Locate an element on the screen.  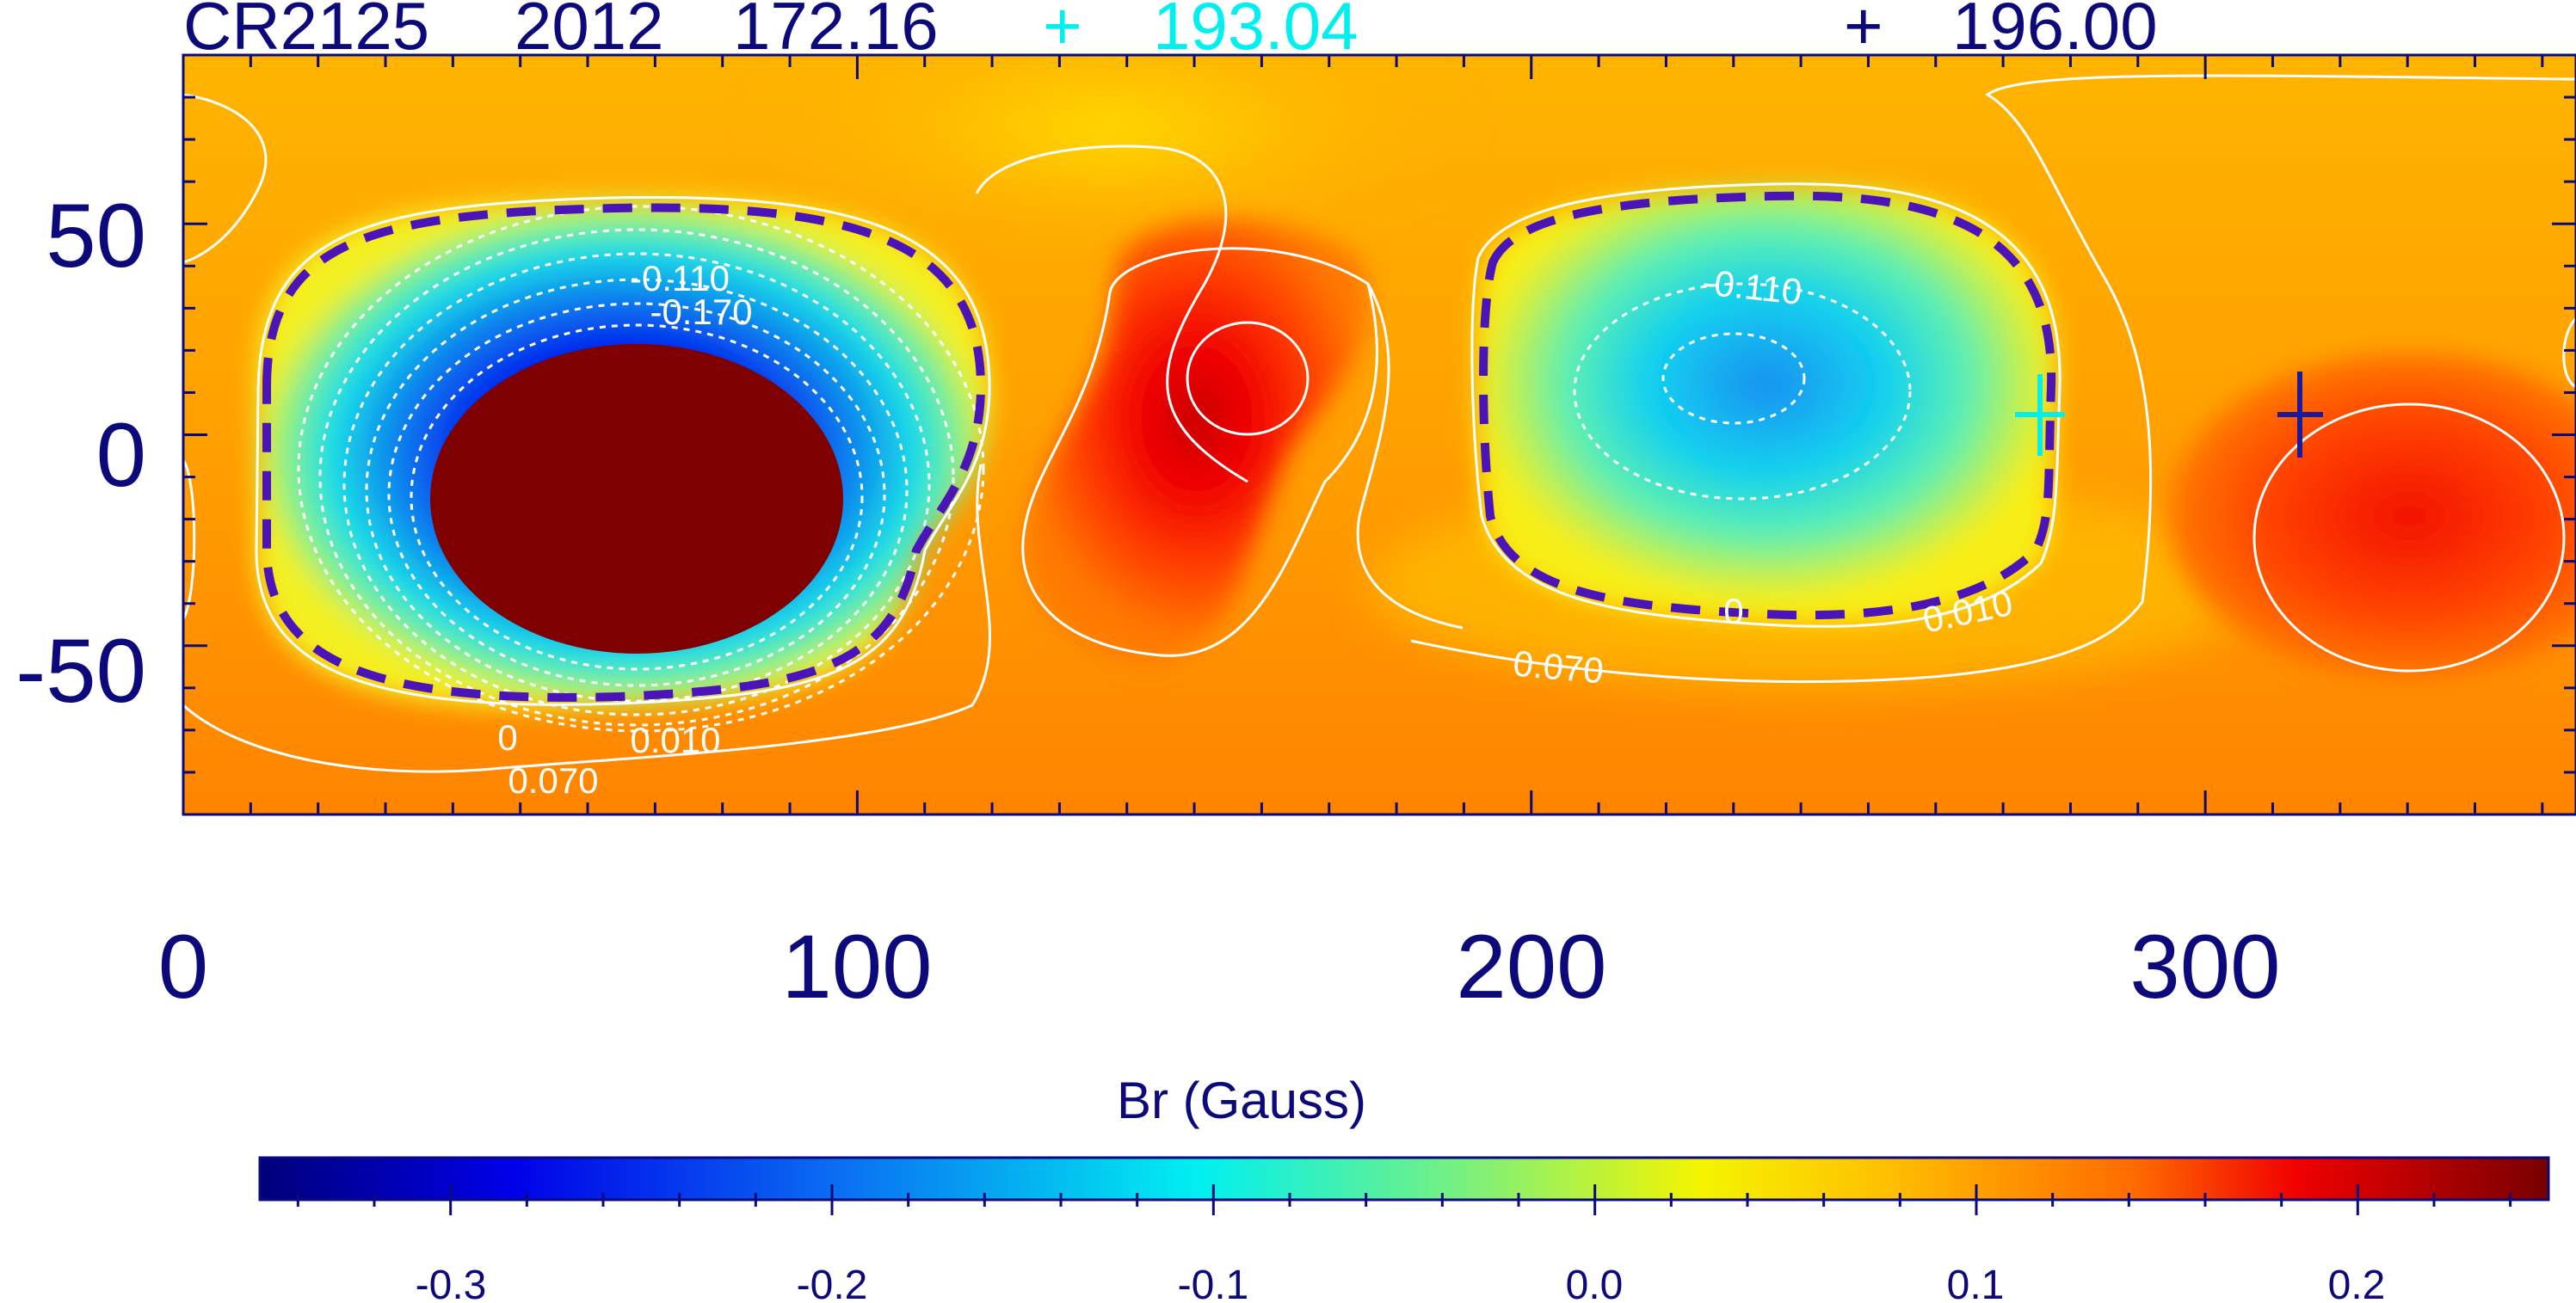
contour-label-zero-right: 0 is located at coordinates (1733, 611).